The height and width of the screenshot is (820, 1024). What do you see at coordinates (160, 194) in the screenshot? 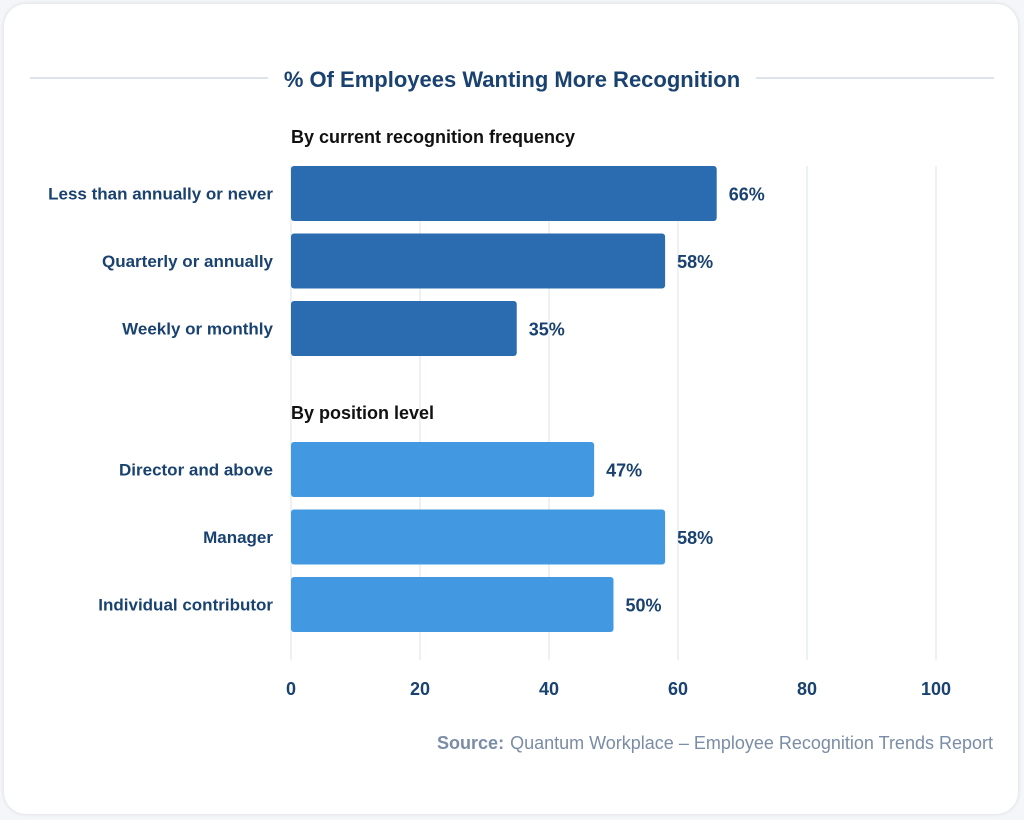
I see `category-label: Less than annually or never` at bounding box center [160, 194].